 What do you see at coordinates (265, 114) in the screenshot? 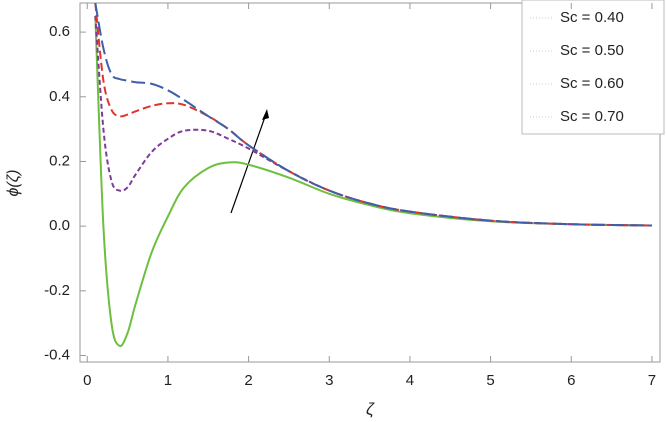
I see `arrow-head` at bounding box center [265, 114].